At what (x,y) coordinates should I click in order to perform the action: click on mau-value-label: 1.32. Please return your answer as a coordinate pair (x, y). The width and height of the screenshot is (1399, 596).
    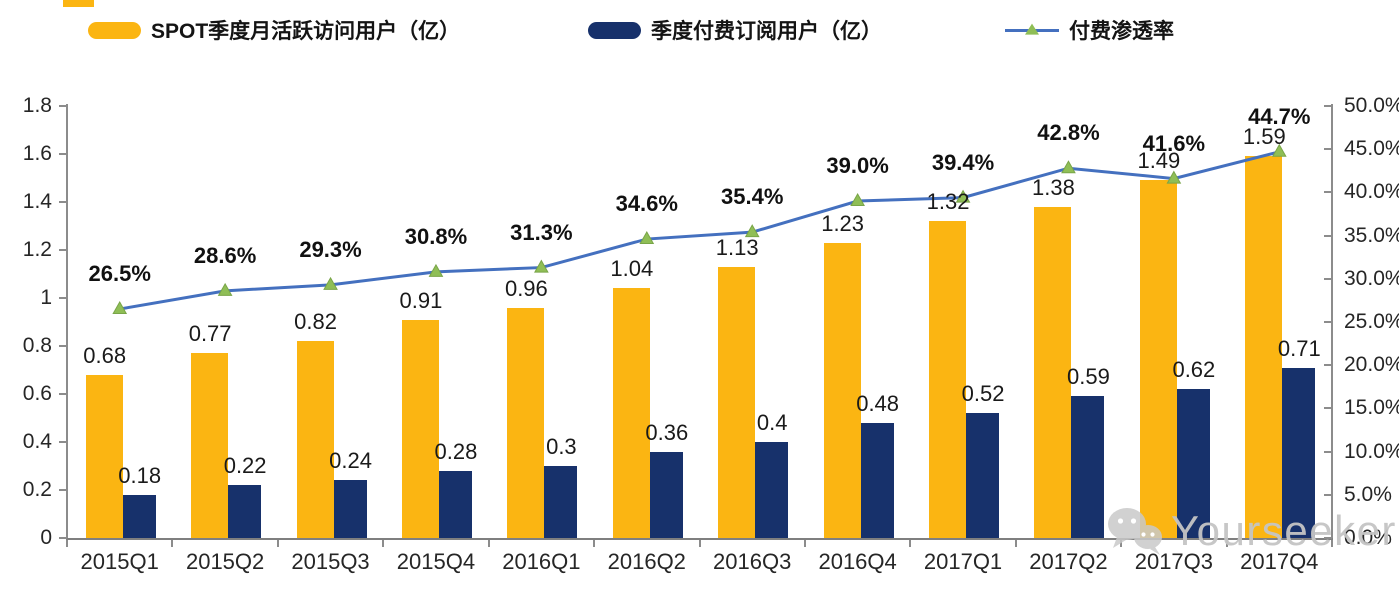
    Looking at the image, I should click on (948, 202).